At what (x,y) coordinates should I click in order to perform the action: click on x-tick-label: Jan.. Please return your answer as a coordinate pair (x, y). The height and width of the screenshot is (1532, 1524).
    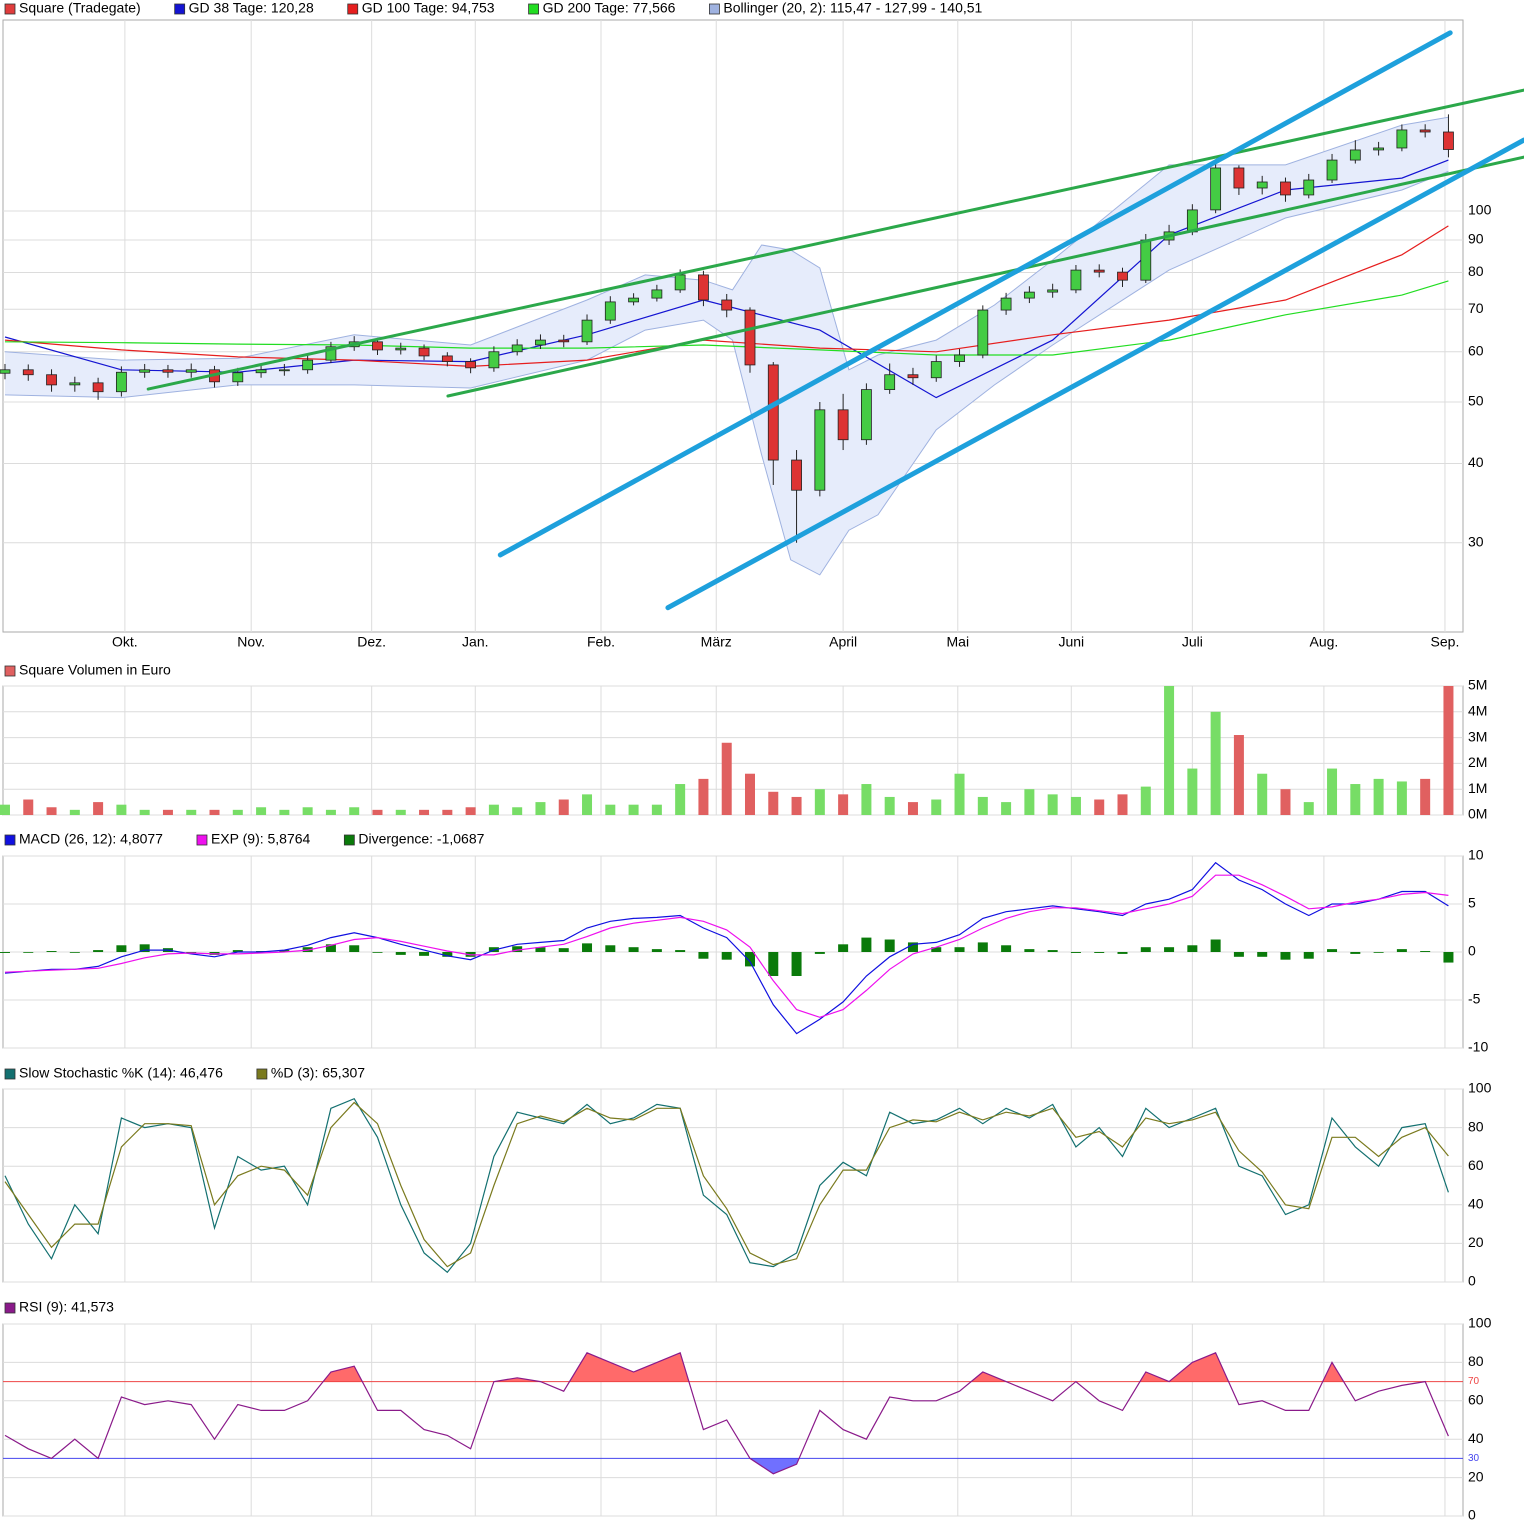
    Looking at the image, I should click on (475, 642).